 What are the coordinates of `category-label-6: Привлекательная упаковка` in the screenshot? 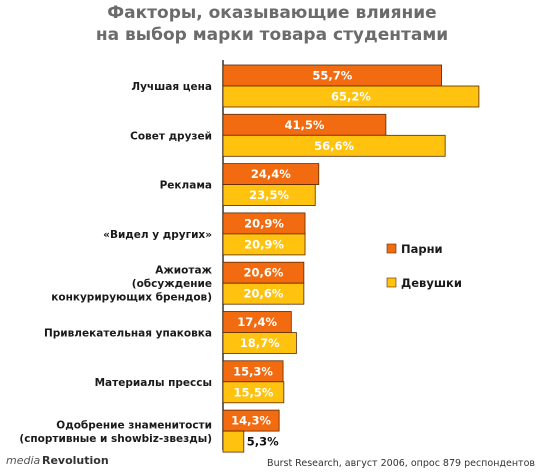 It's located at (128, 334).